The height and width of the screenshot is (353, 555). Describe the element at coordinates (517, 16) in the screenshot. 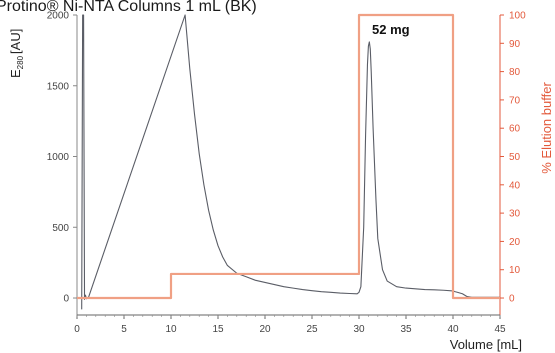

I see `right-y-tick-label: 100` at that location.